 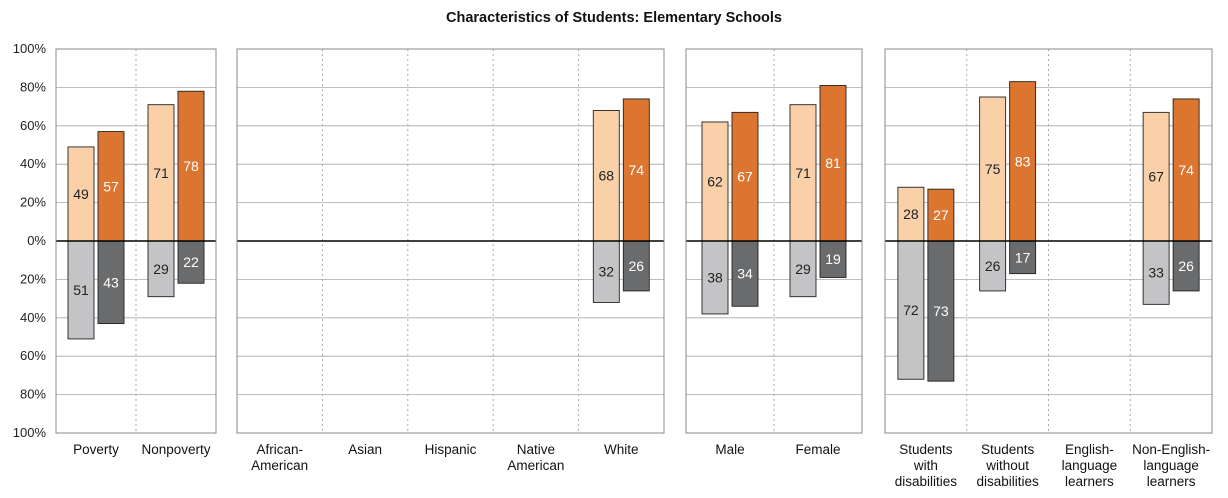 I want to click on category-label-line: Hispanic, so click(x=451, y=449).